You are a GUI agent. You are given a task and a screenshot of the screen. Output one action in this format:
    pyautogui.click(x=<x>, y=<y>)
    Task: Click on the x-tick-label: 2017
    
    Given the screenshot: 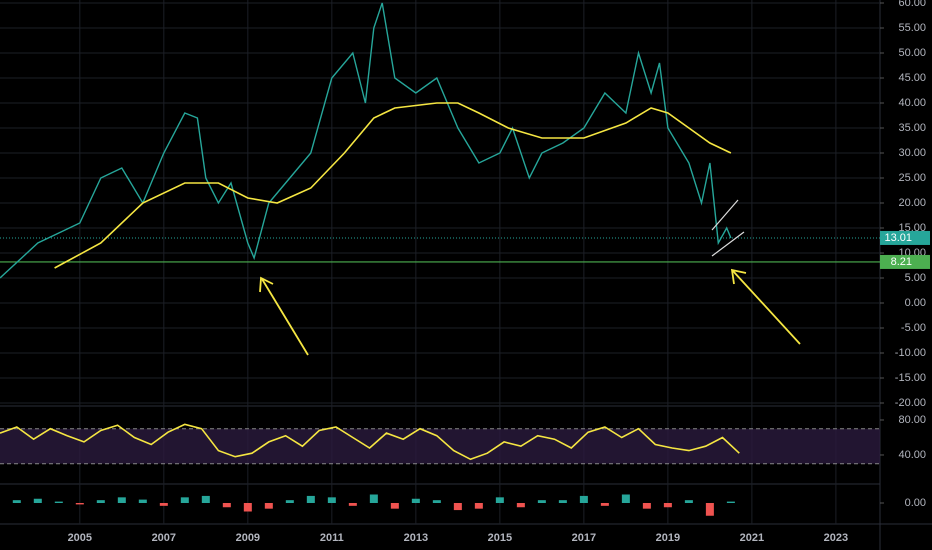 What is the action you would take?
    pyautogui.click(x=584, y=538)
    